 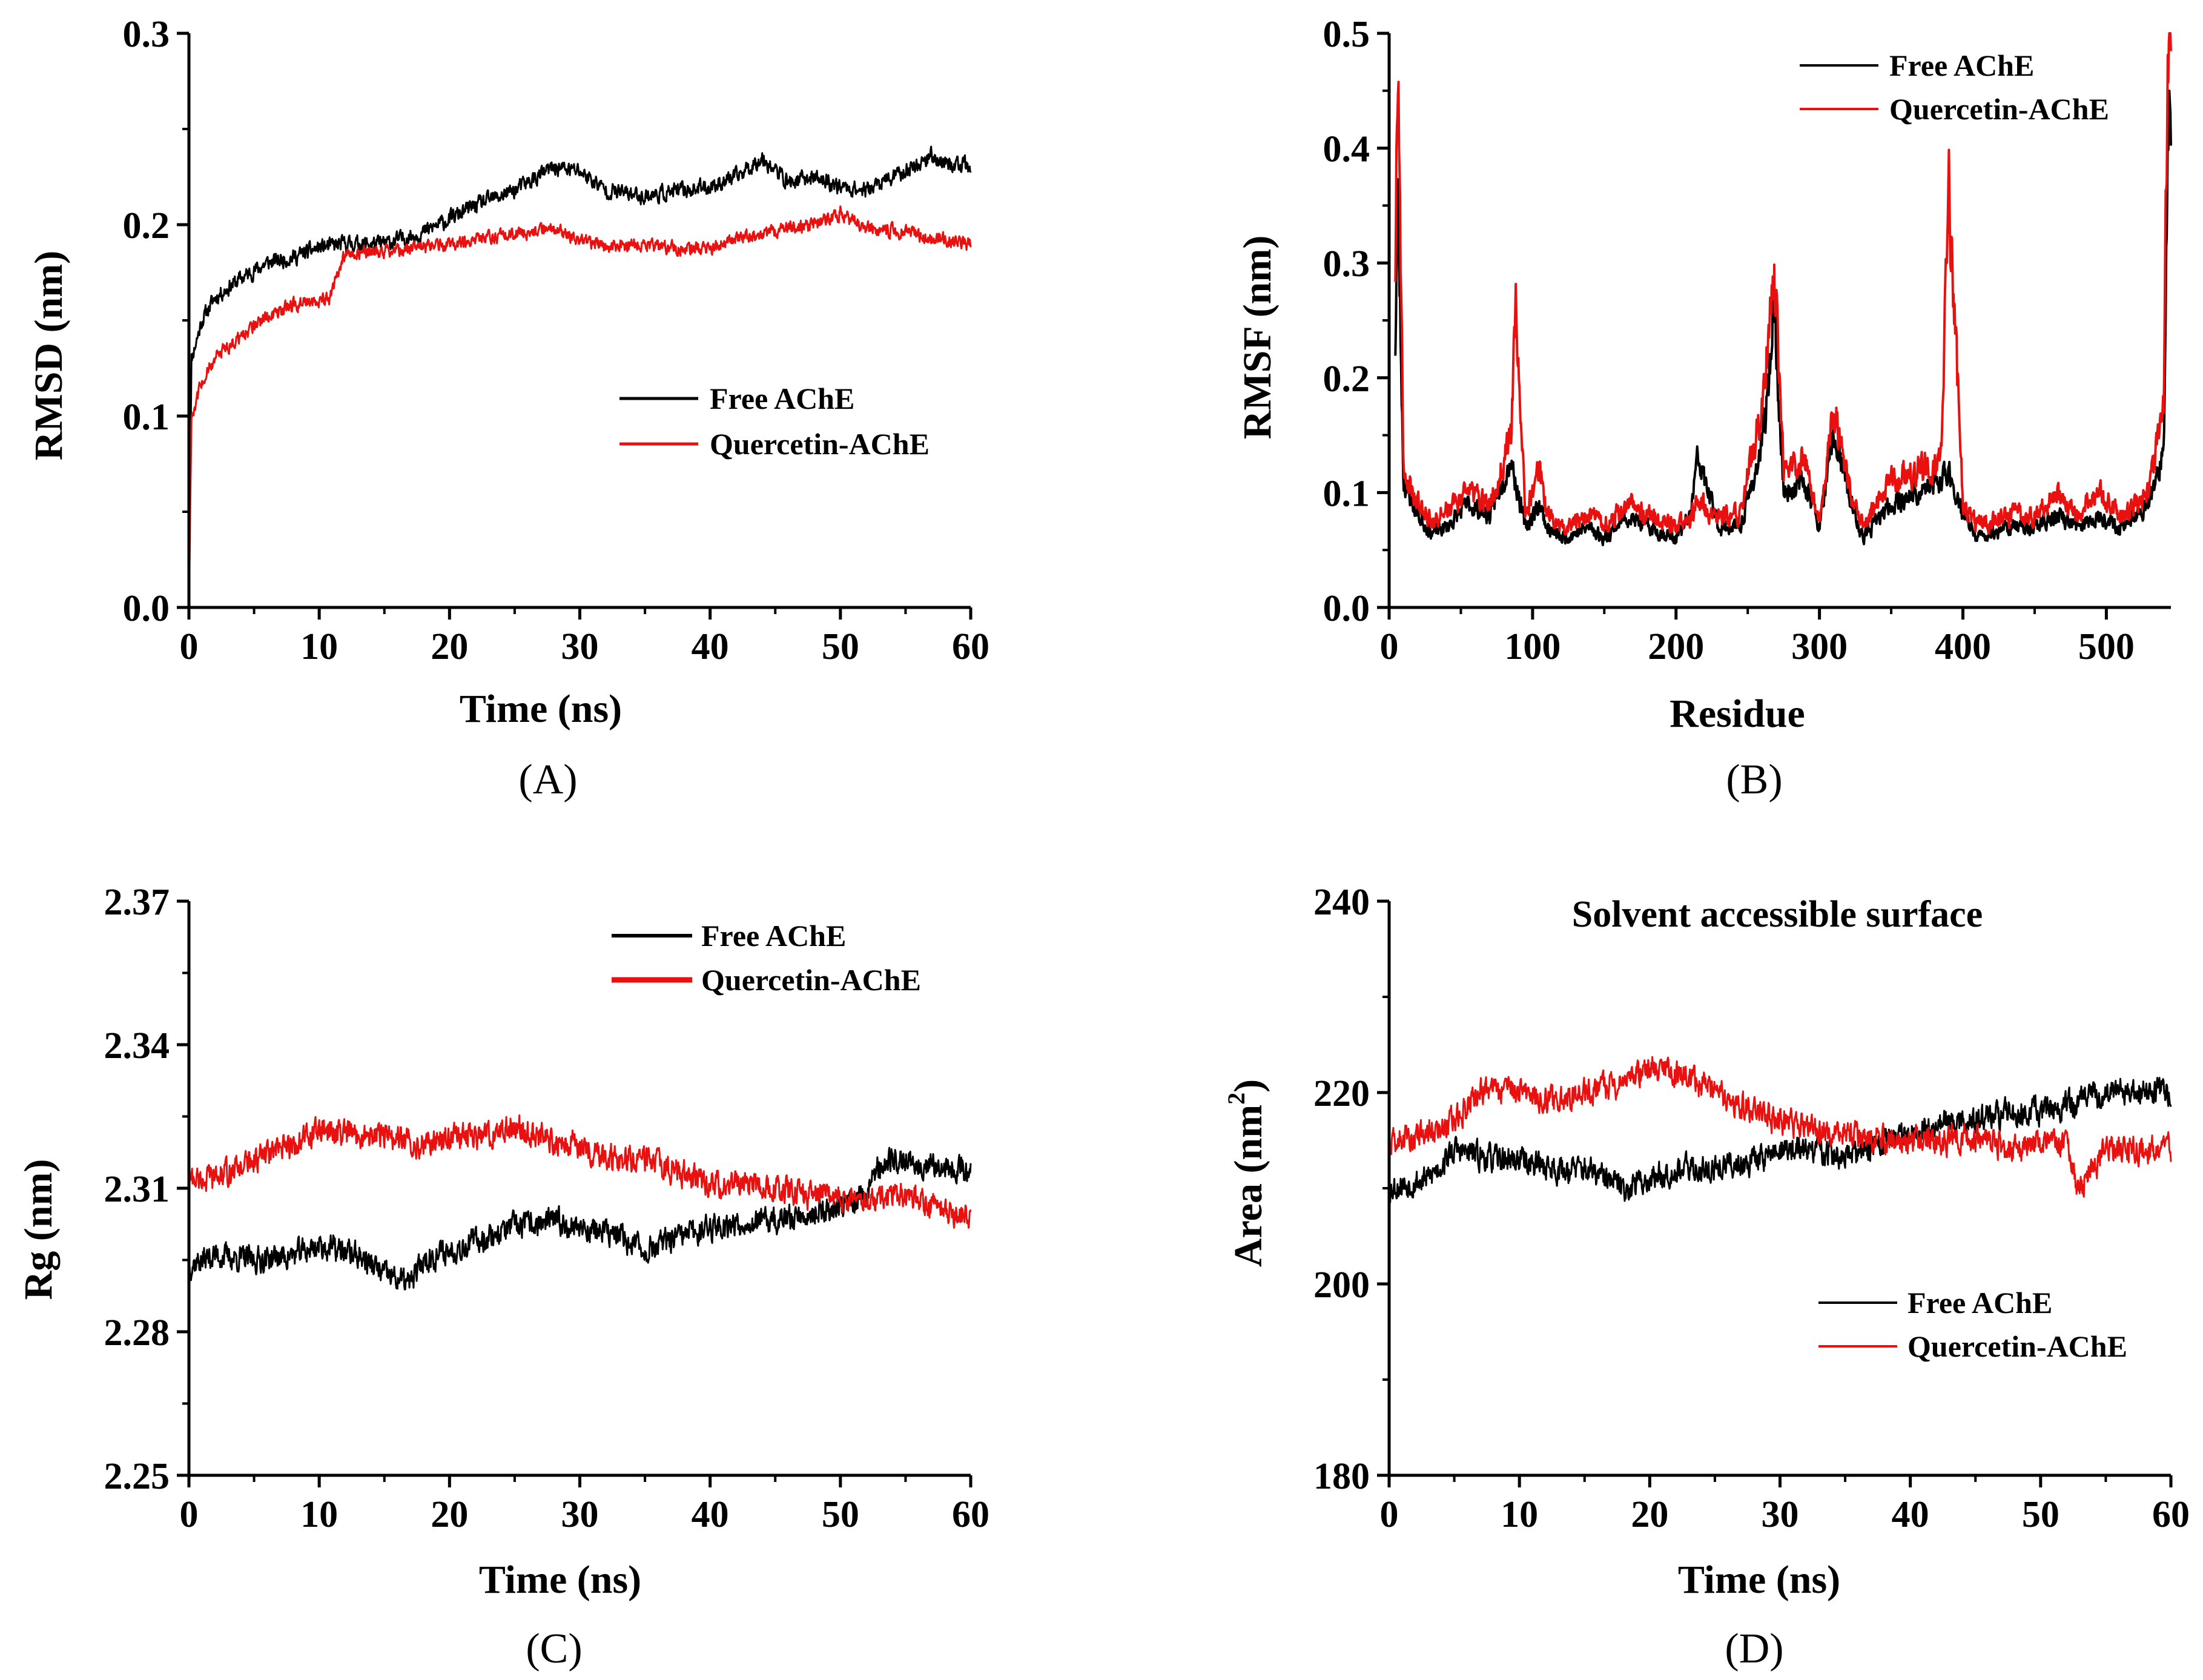 What do you see at coordinates (774, 421) in the screenshot?
I see `panel-a-legend: Free AChE Quercetin-AChE` at bounding box center [774, 421].